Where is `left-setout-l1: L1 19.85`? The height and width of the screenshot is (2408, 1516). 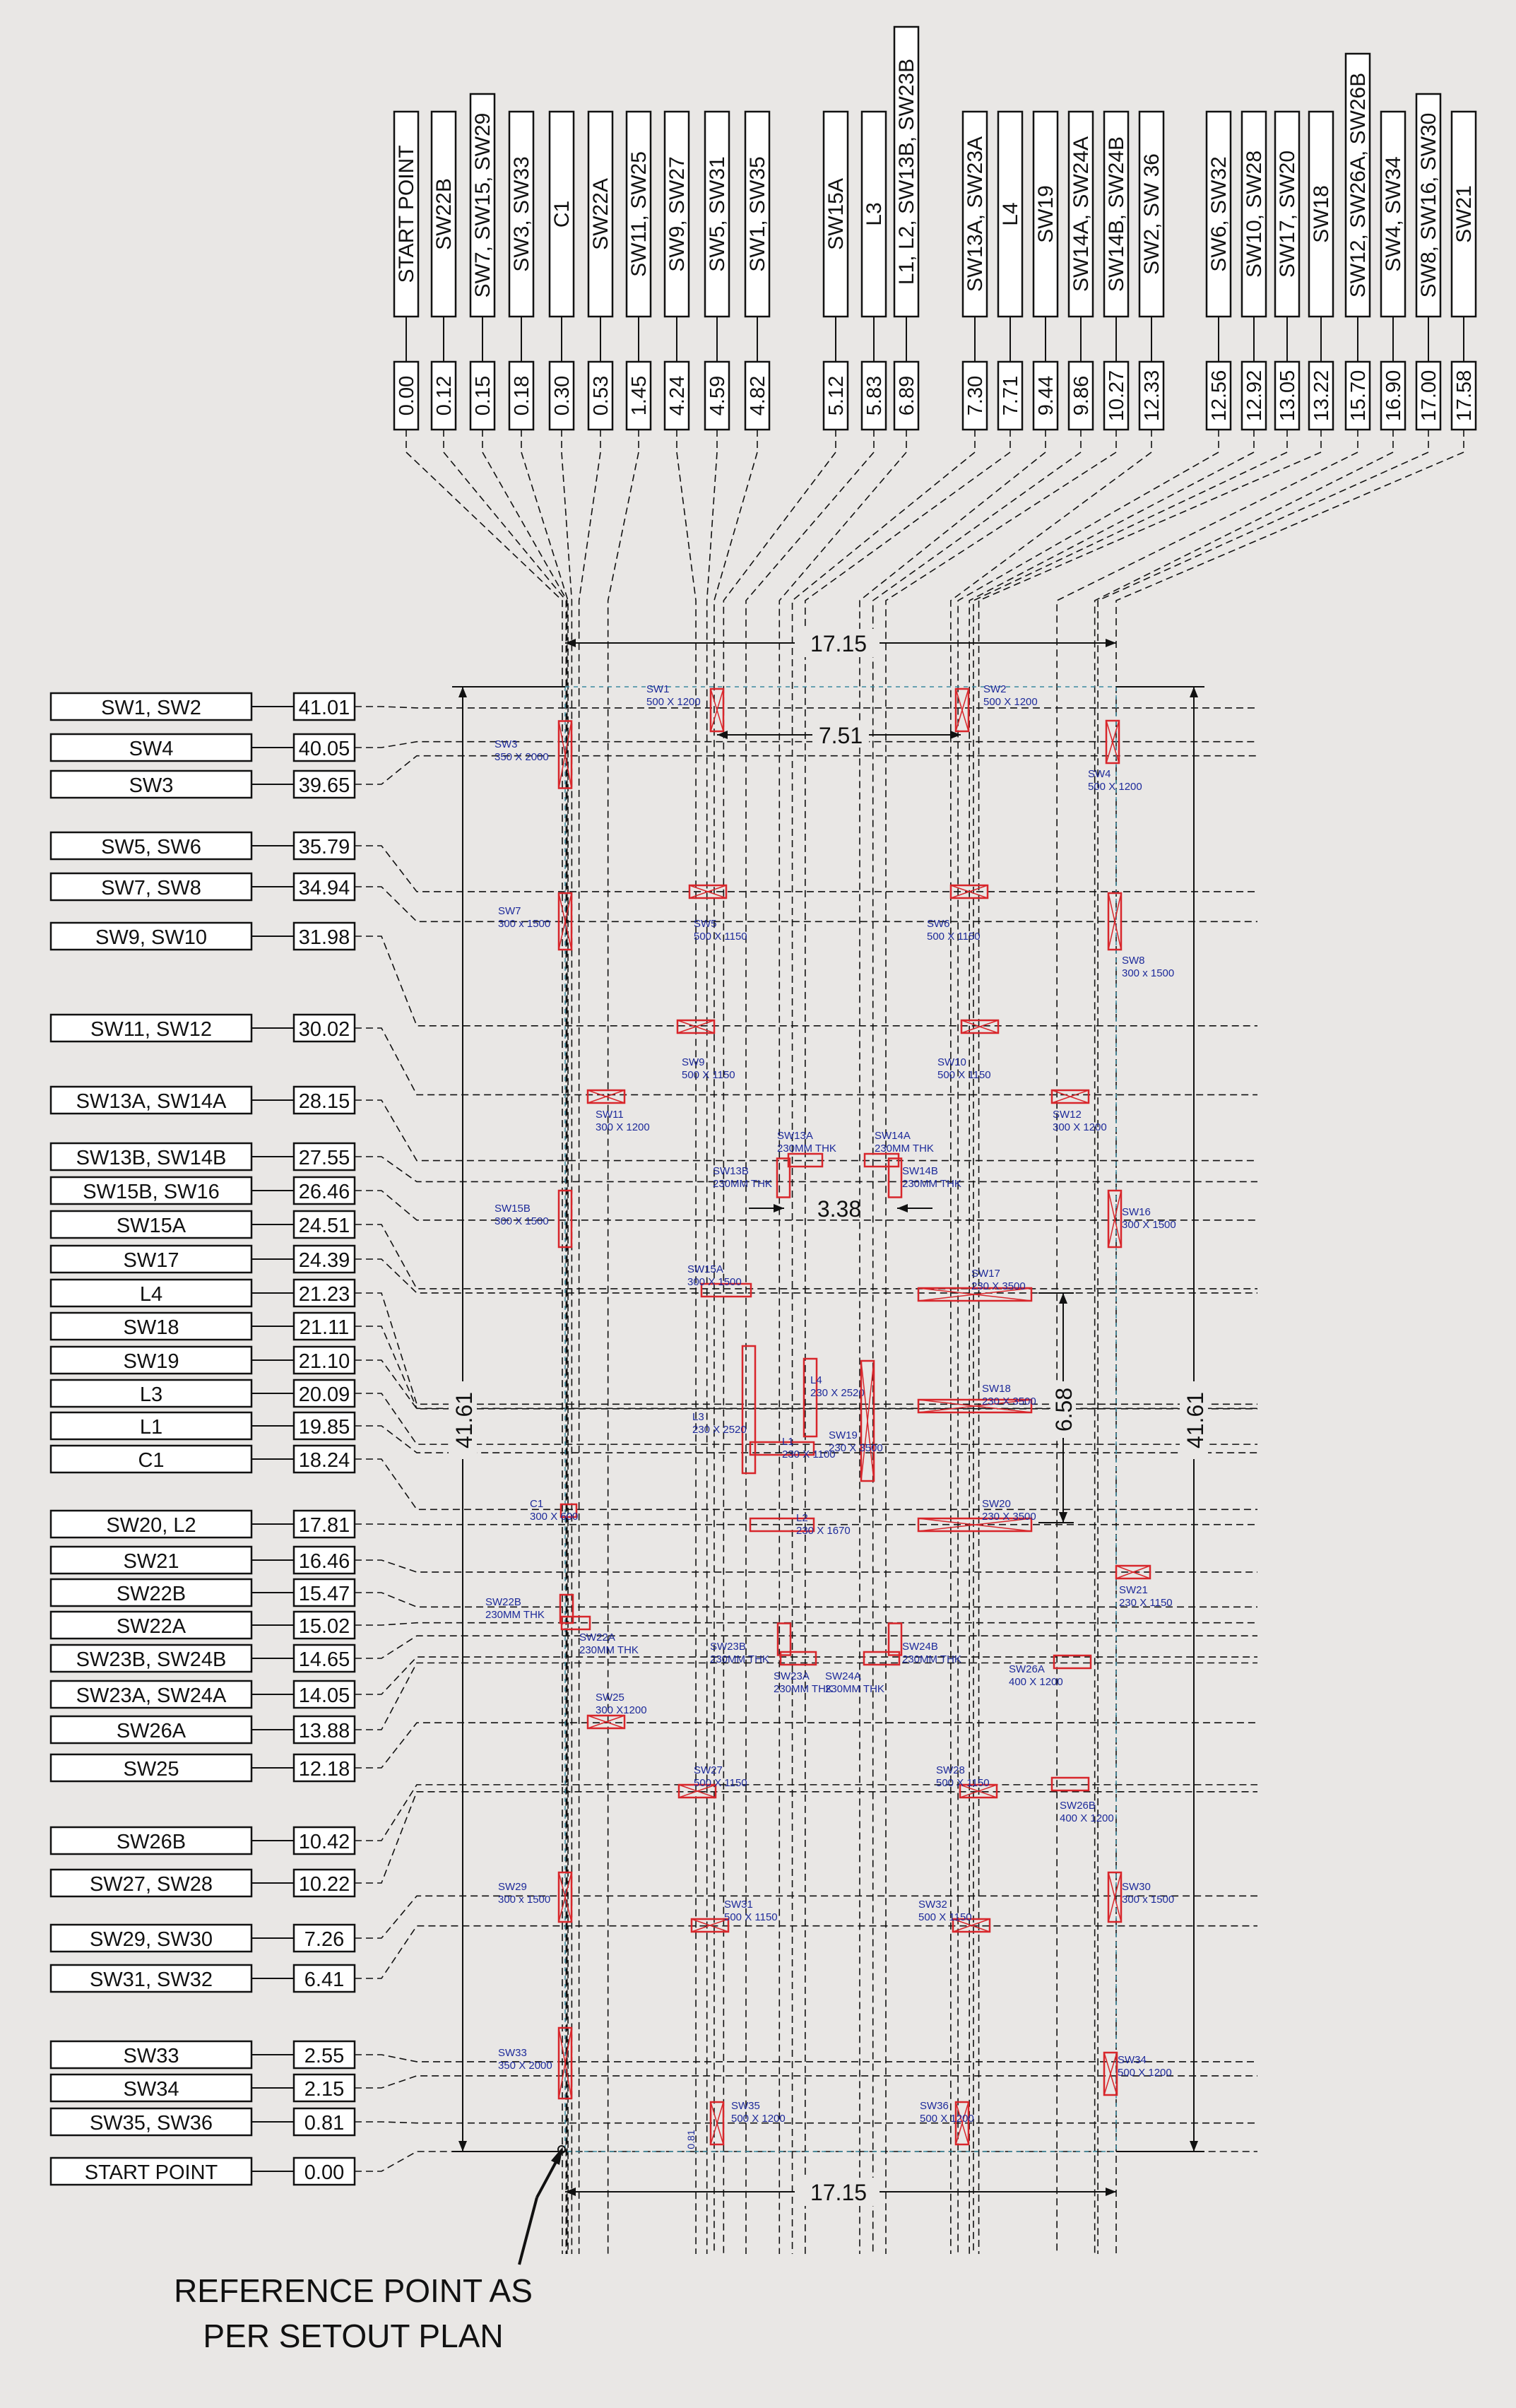 left-setout-l1: L1 19.85 is located at coordinates (202, 1426).